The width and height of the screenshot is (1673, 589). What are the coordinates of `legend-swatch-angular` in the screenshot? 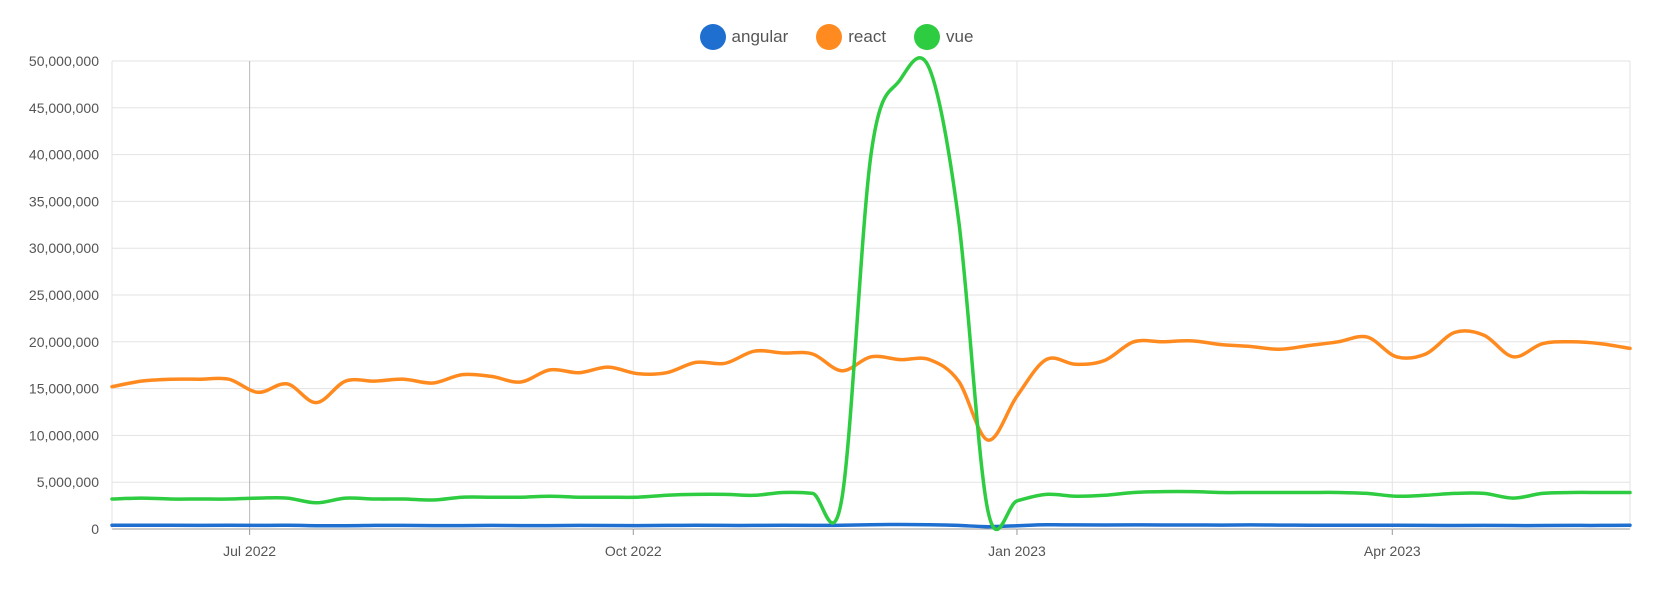 It's located at (712, 37).